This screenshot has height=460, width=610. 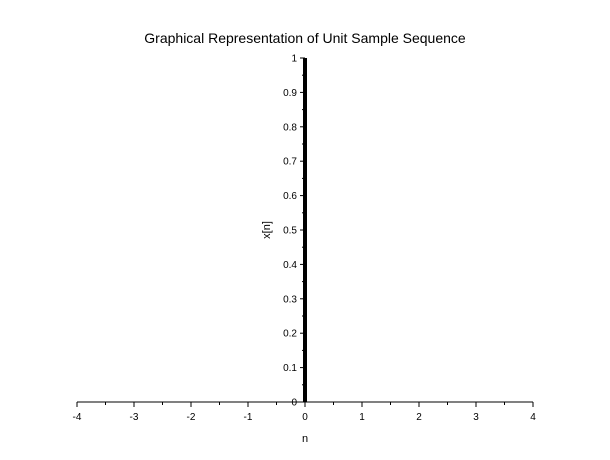 What do you see at coordinates (248, 417) in the screenshot?
I see `x-tick-label: -1` at bounding box center [248, 417].